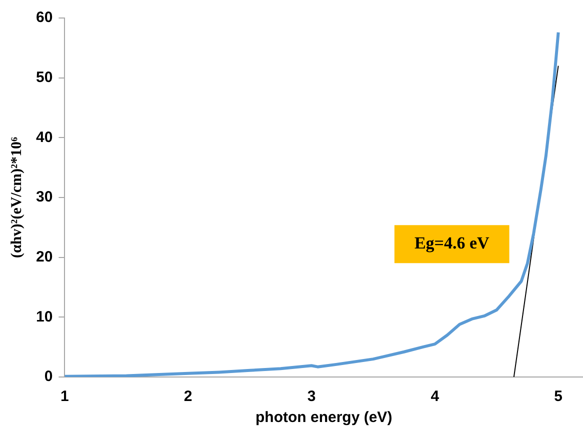 The height and width of the screenshot is (427, 583). What do you see at coordinates (44, 77) in the screenshot?
I see `y-tick-label: 50` at bounding box center [44, 77].